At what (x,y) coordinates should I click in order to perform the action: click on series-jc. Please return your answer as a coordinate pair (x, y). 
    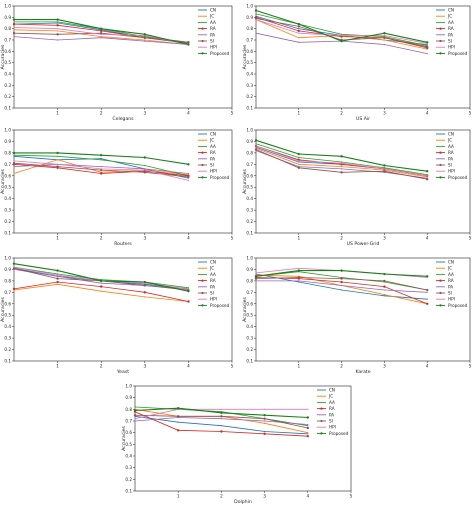
    Looking at the image, I should click on (101, 293).